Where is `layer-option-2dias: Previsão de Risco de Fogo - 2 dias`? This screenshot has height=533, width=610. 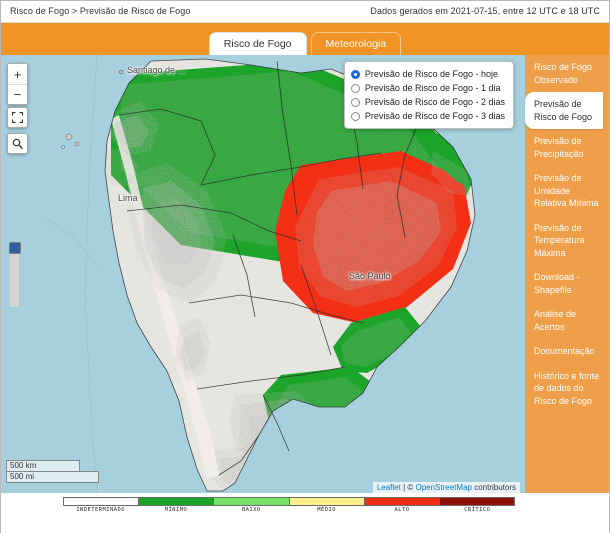
layer-option-2dias: Previsão de Risco de Fogo - 2 dias is located at coordinates (427, 102).